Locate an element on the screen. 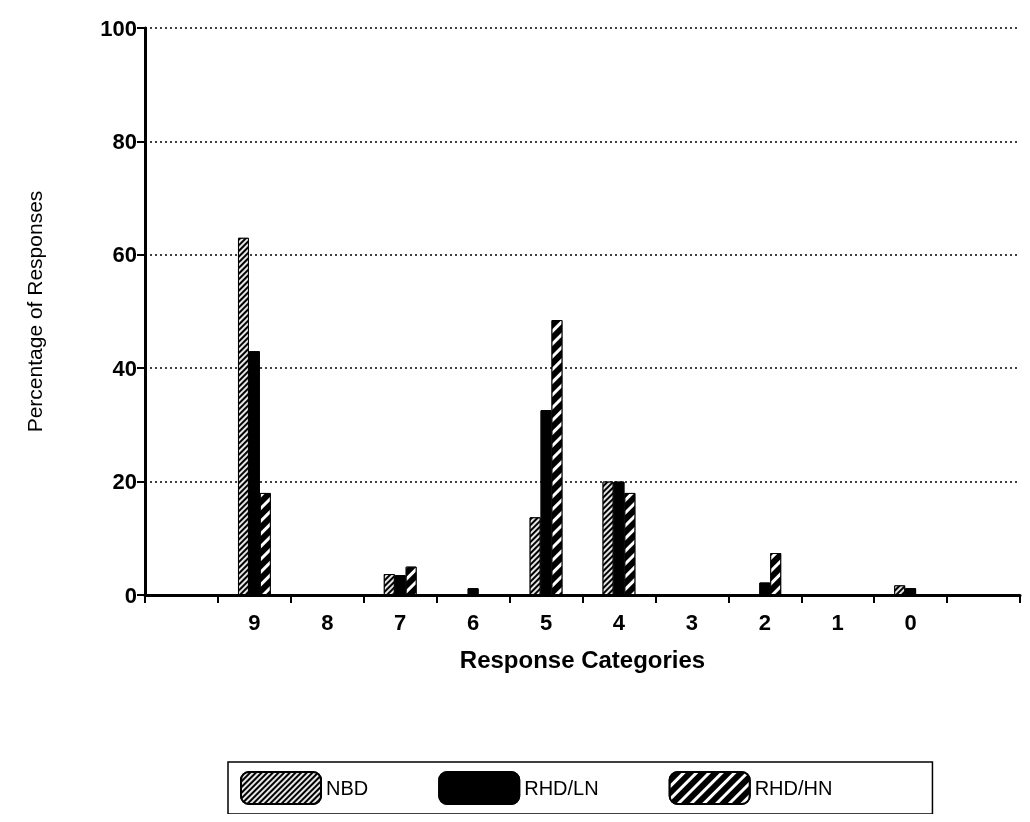 This screenshot has width=1030, height=822. x-tick-label: 4 is located at coordinates (619, 622).